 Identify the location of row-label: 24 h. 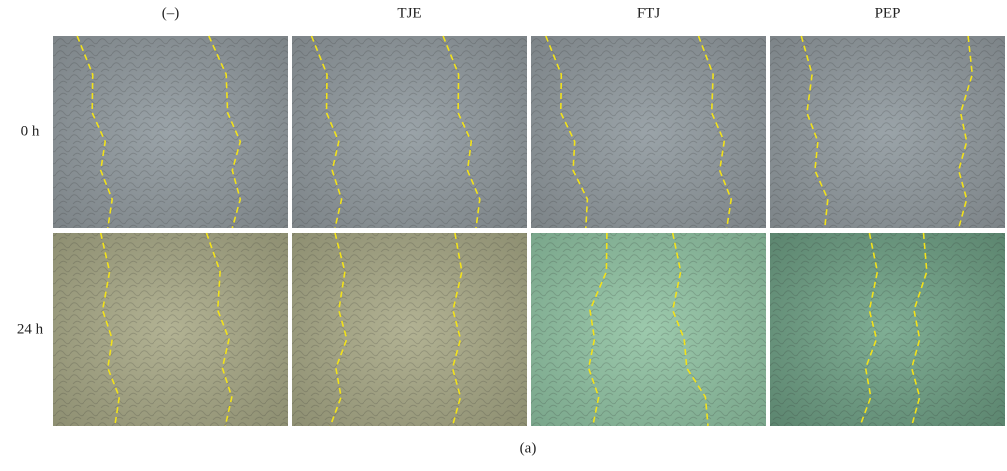
(30, 329).